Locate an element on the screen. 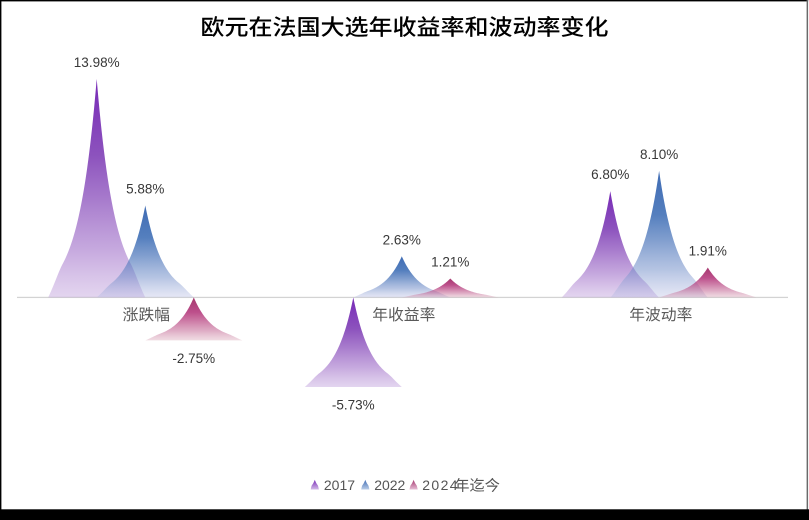  svg-text: 1.21% is located at coordinates (450, 262).